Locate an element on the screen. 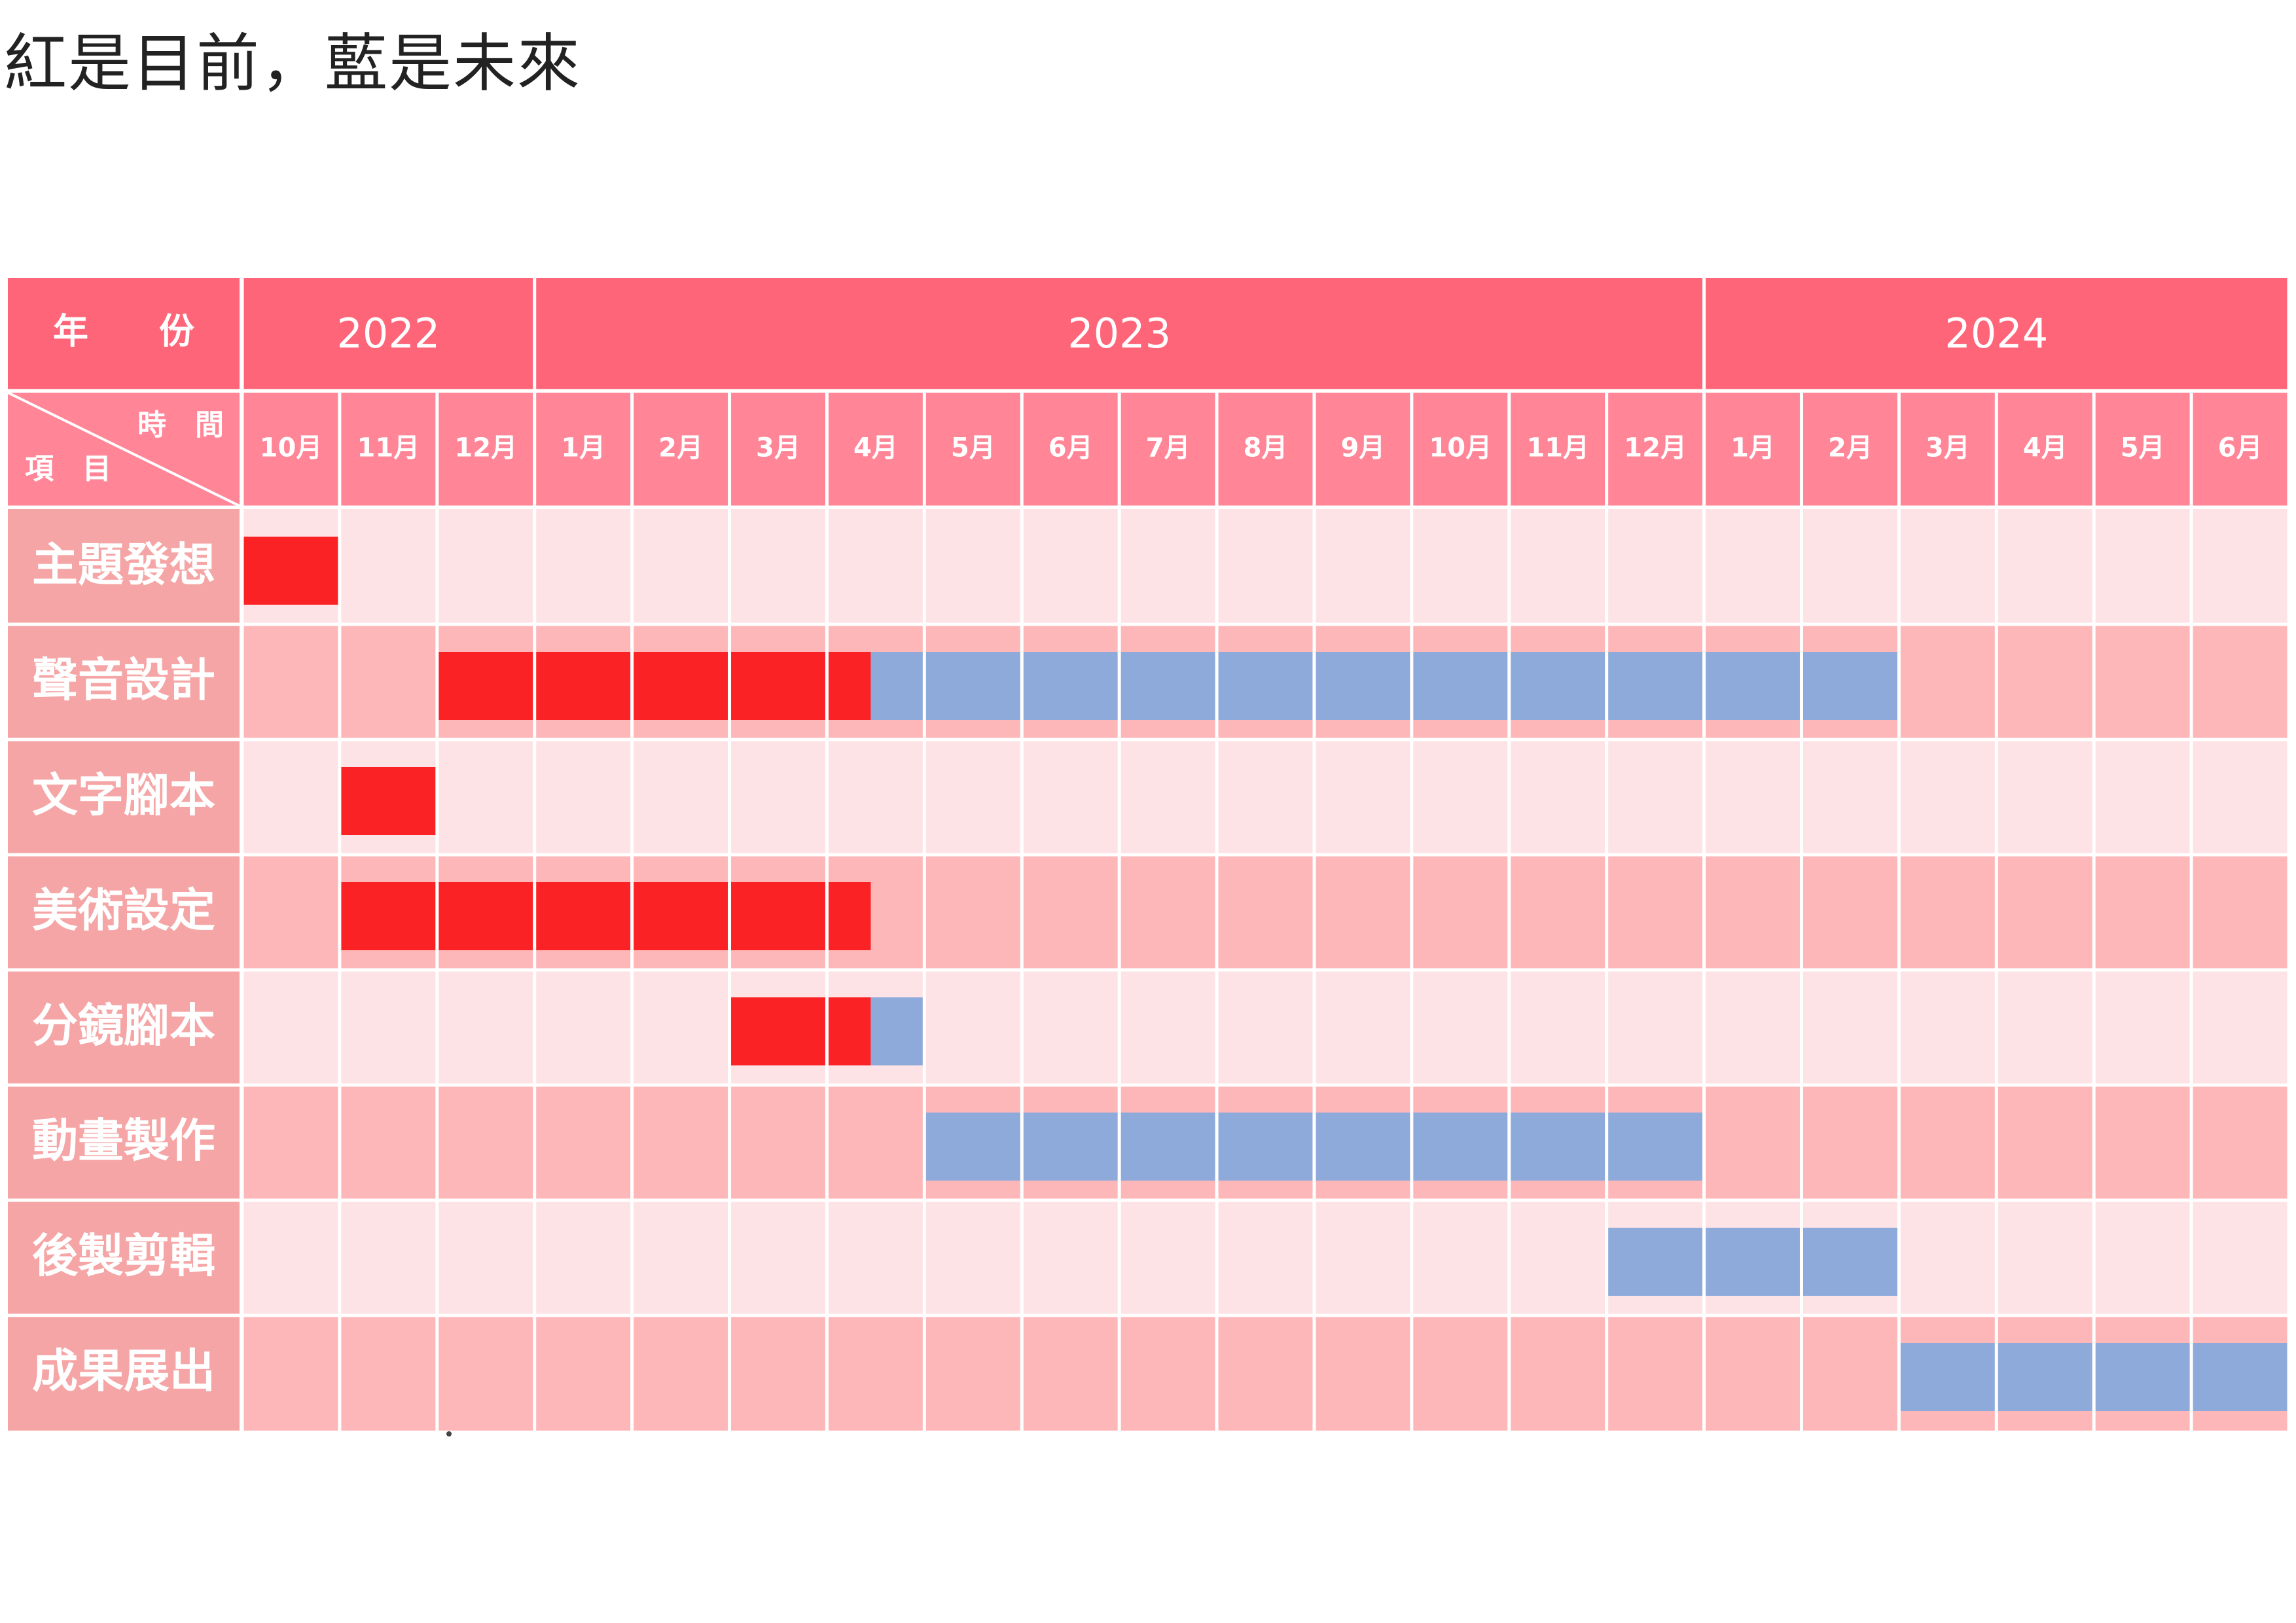  year-label-2023: 2023 is located at coordinates (1119, 333).